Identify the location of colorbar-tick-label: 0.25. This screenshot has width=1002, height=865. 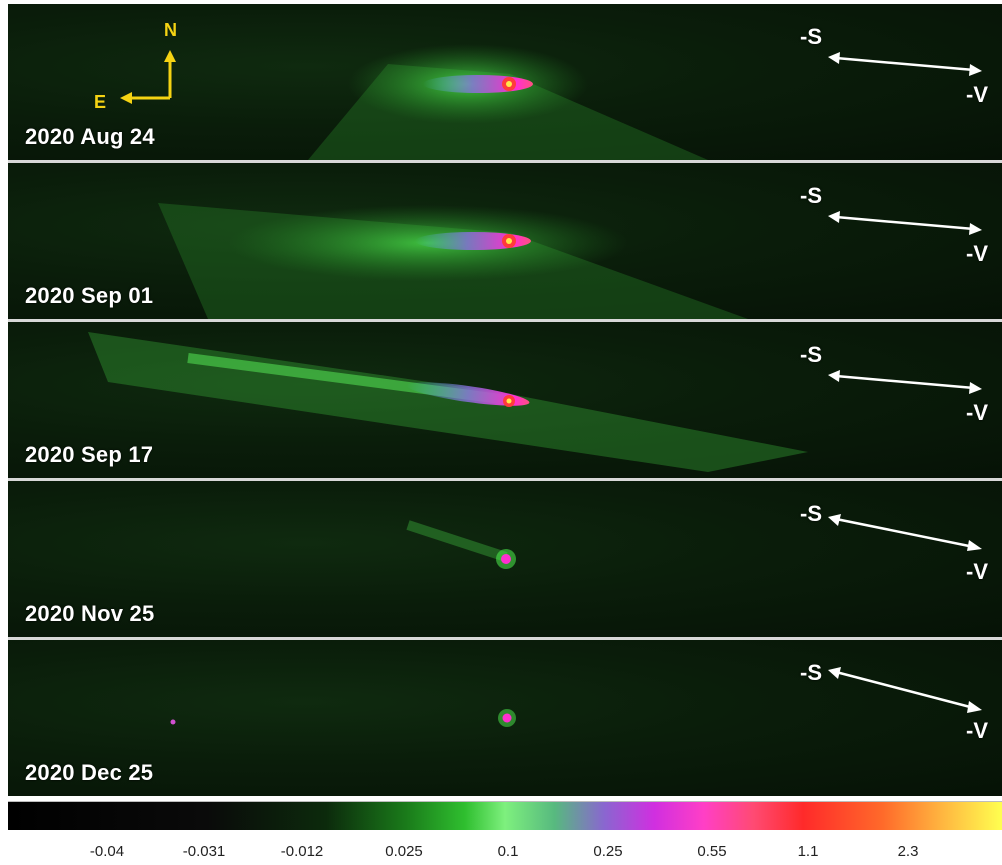
(608, 851).